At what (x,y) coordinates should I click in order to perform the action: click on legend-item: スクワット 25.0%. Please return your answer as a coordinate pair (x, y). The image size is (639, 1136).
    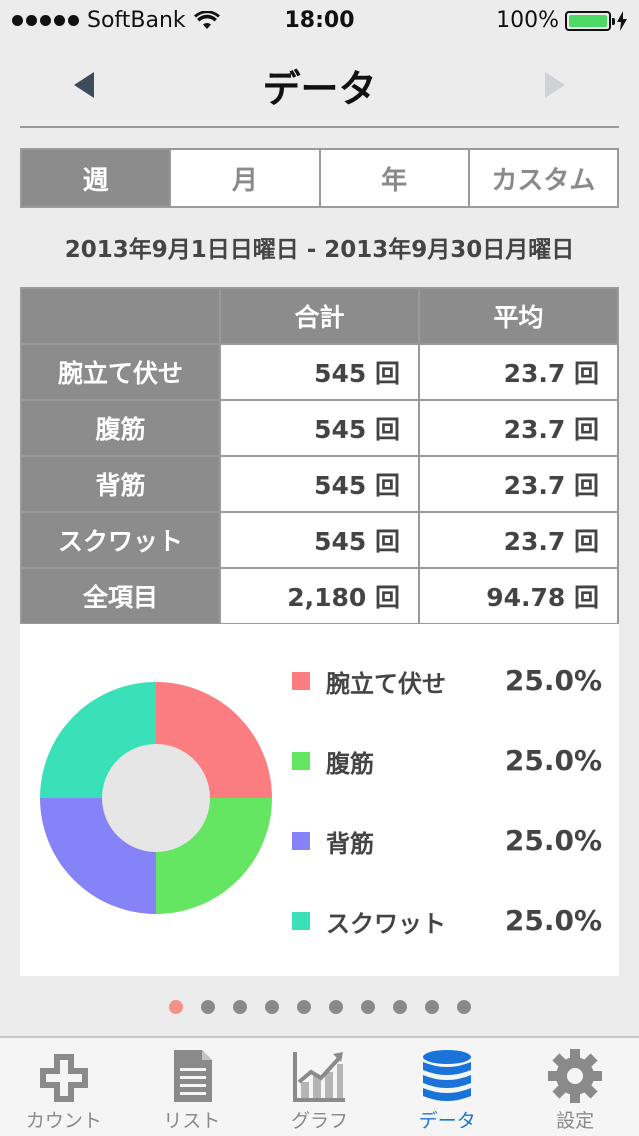
    Looking at the image, I should click on (447, 917).